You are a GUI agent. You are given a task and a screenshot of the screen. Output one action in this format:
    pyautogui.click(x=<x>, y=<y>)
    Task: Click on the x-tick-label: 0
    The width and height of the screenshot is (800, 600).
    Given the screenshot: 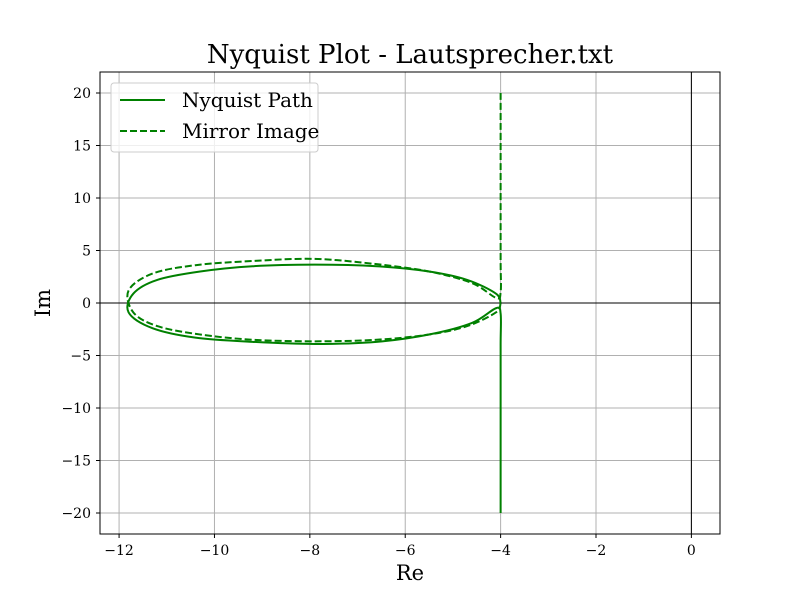 What is the action you would take?
    pyautogui.click(x=691, y=551)
    